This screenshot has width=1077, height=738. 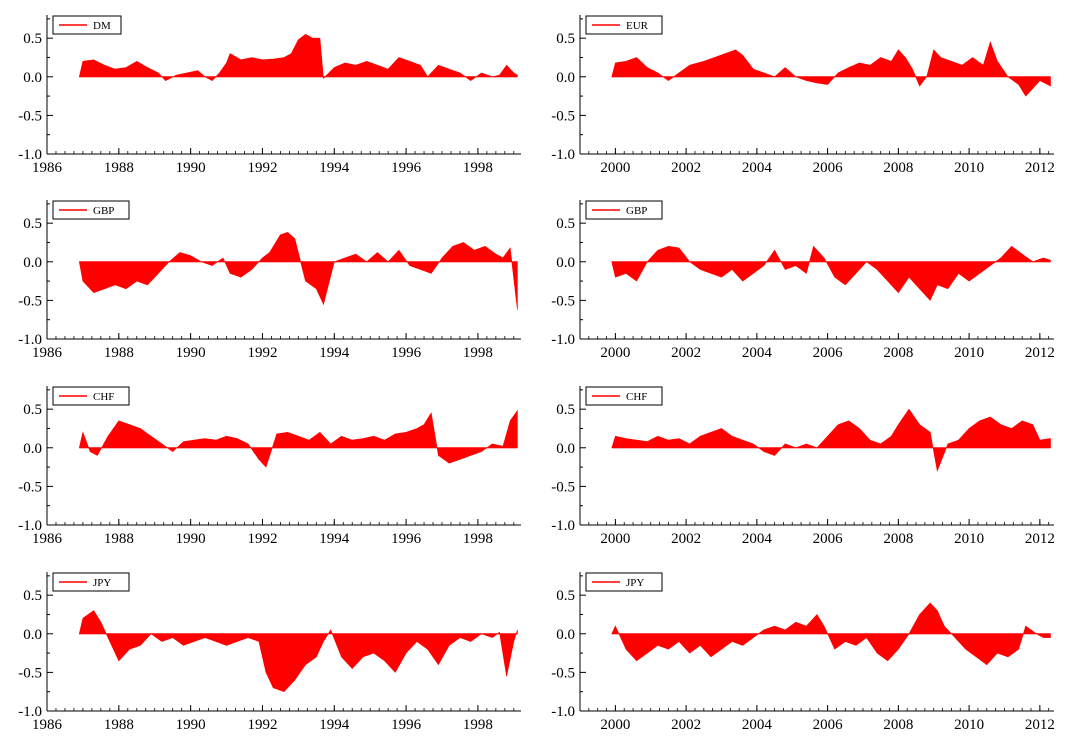 I want to click on x-tick-label: 1986, so click(x=47, y=353).